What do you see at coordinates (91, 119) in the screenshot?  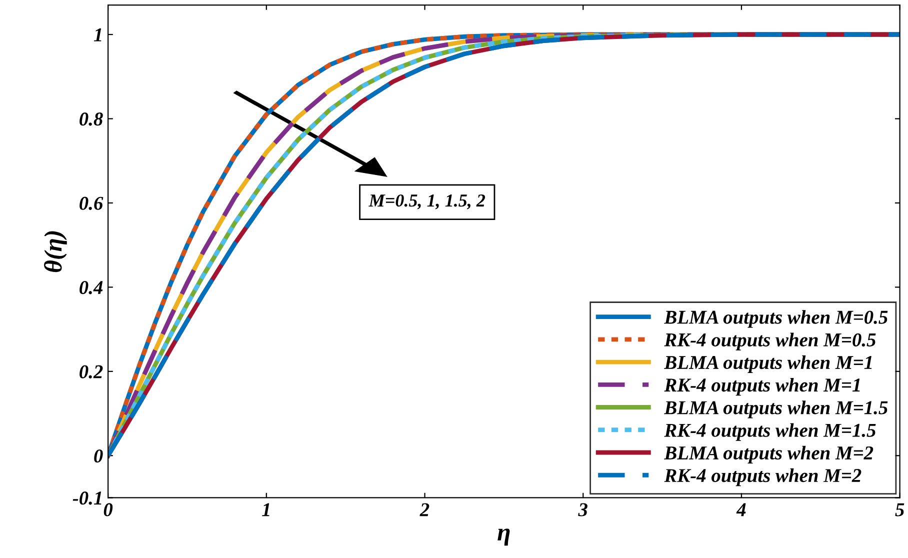 I see `y-tick-label: 0.8` at bounding box center [91, 119].